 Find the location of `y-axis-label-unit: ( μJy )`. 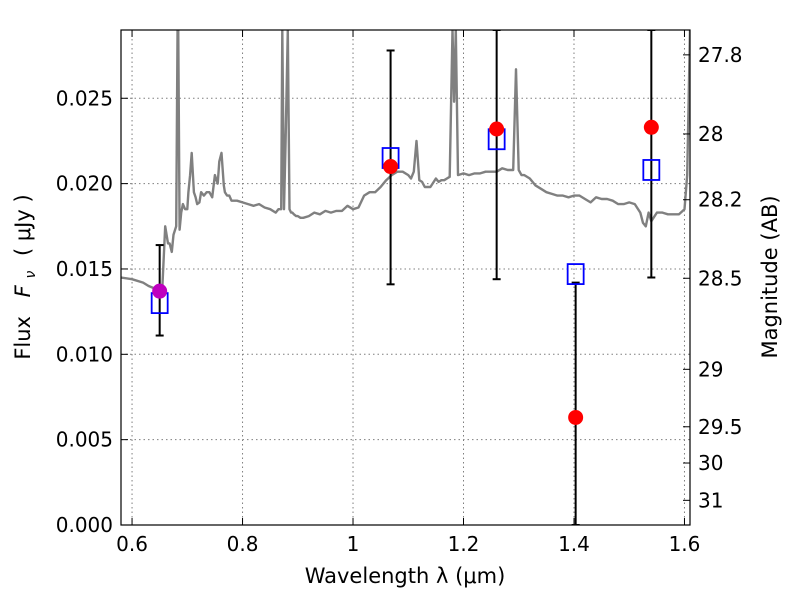

y-axis-label-unit: ( μJy ) is located at coordinates (23, 225).